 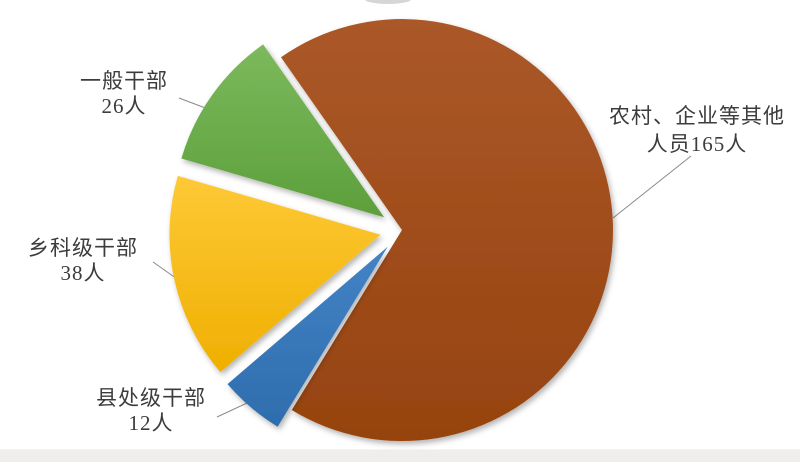 What do you see at coordinates (697, 130) in the screenshot?
I see `callout-rural-other: 农村、企业等其他 人员165人` at bounding box center [697, 130].